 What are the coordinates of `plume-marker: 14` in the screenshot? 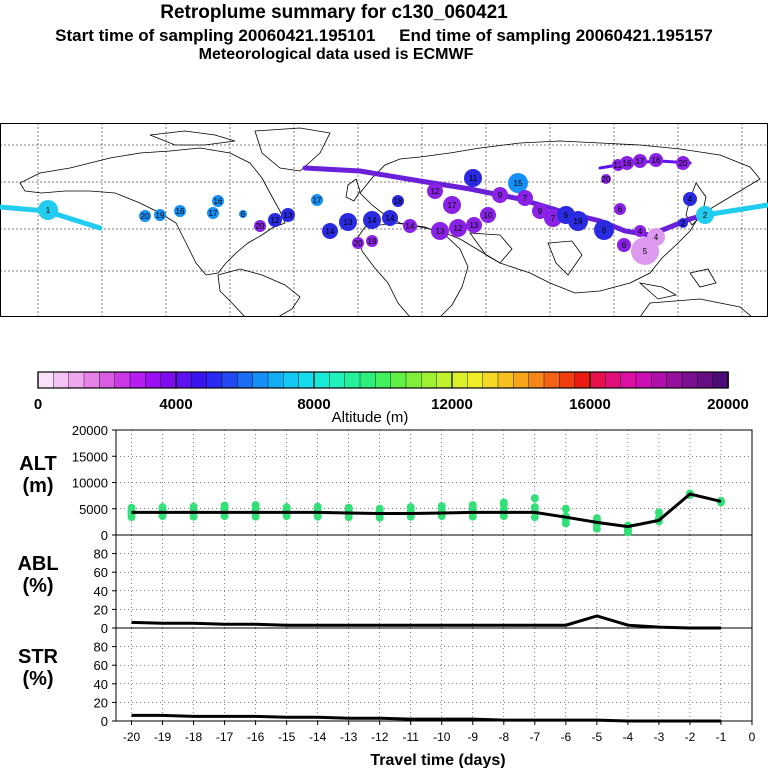 It's located at (390, 218).